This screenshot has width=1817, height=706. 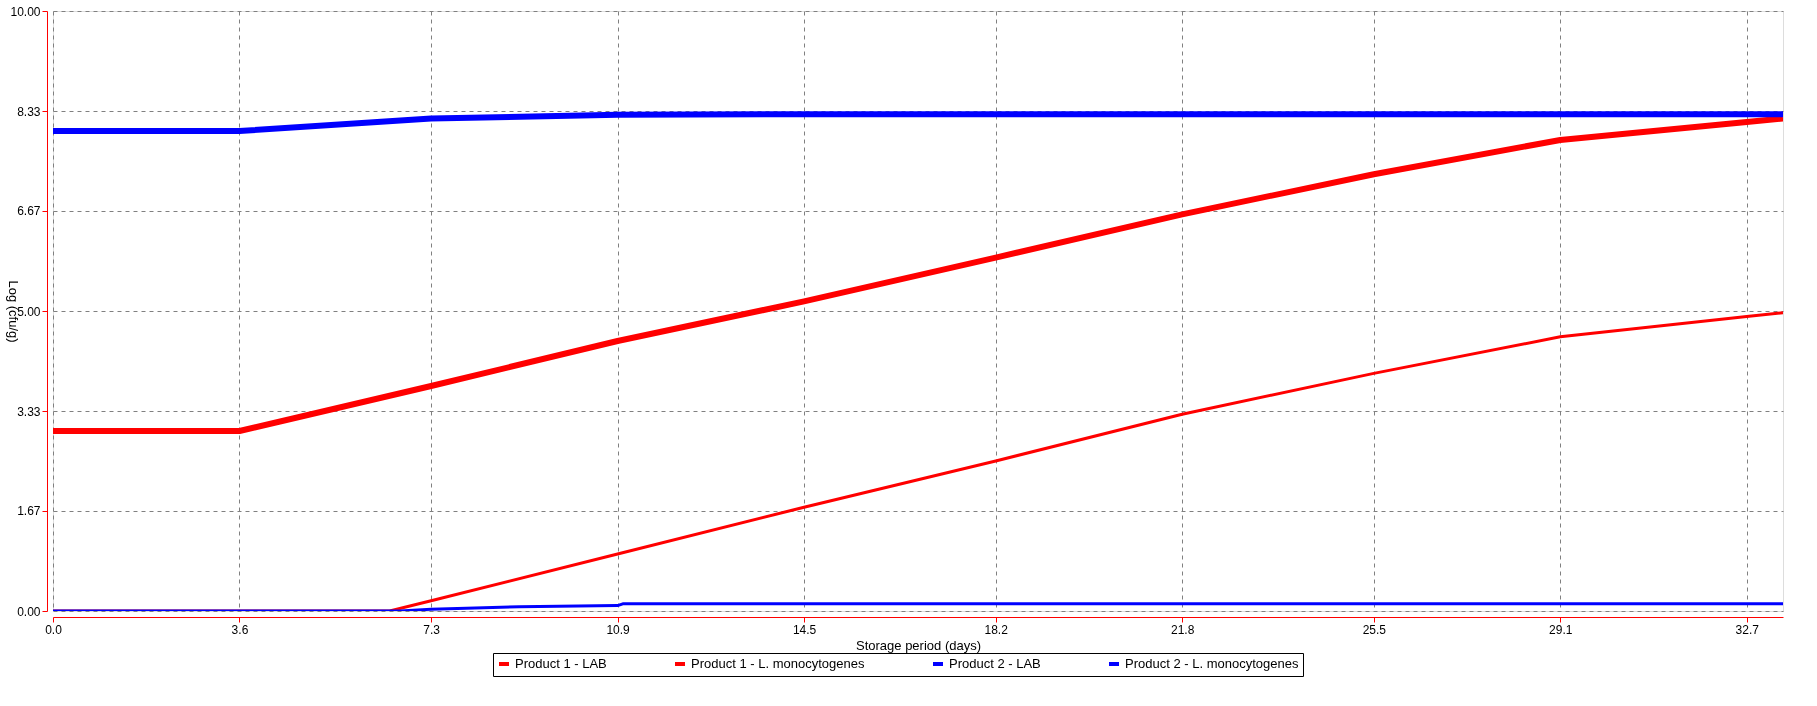 What do you see at coordinates (29, 111) in the screenshot?
I see `y-tick-label: 8.33` at bounding box center [29, 111].